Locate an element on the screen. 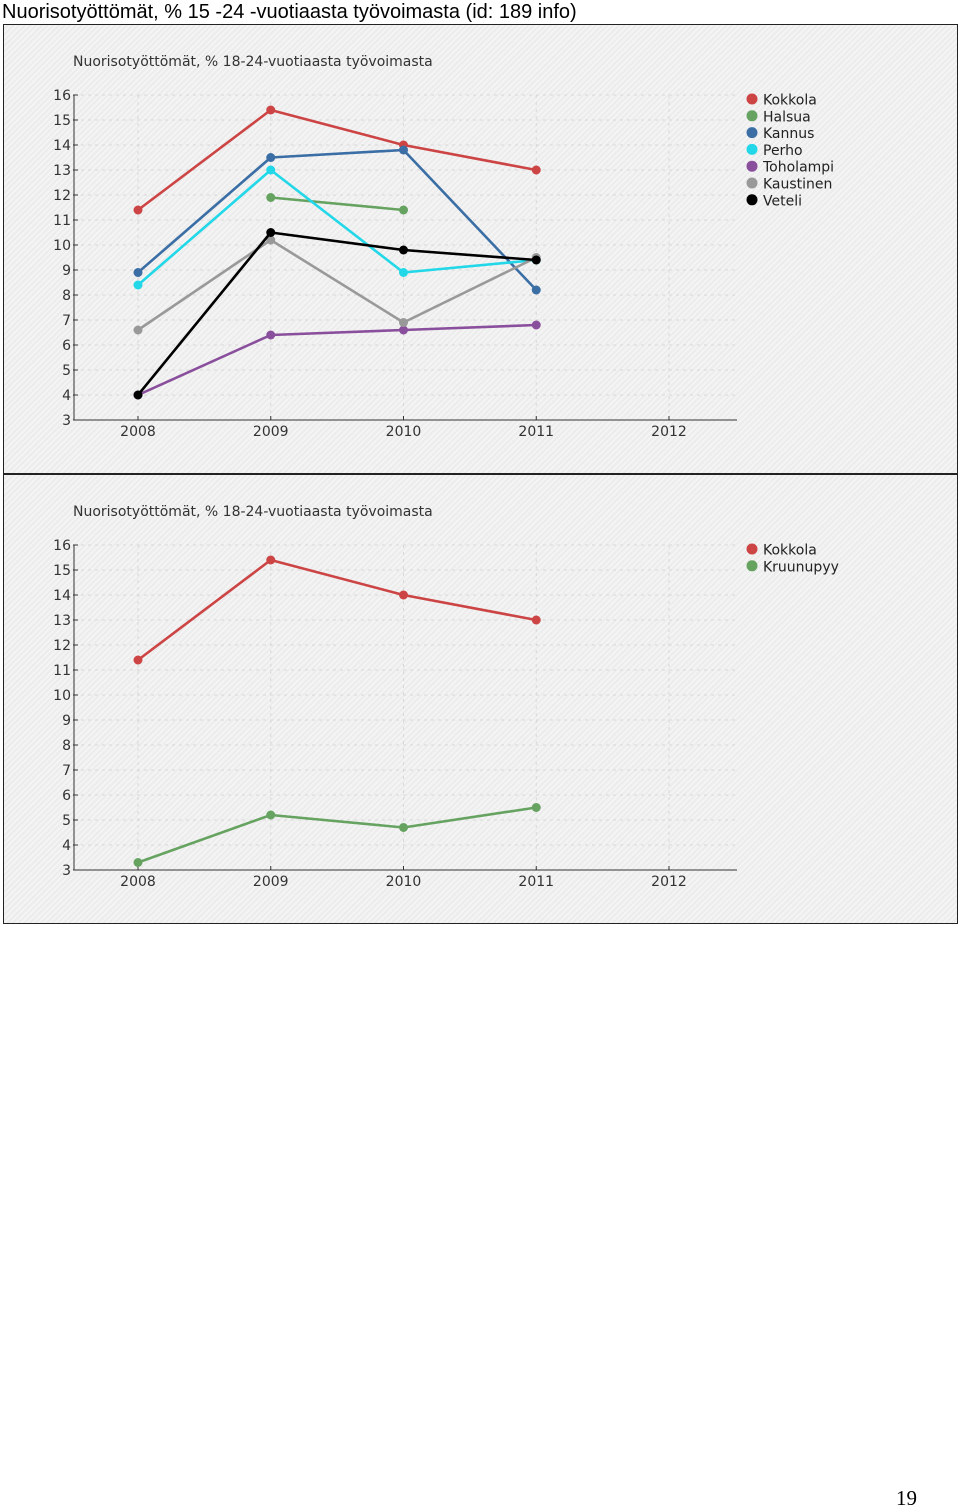  legend-swatch-kruunupyy is located at coordinates (752, 566).